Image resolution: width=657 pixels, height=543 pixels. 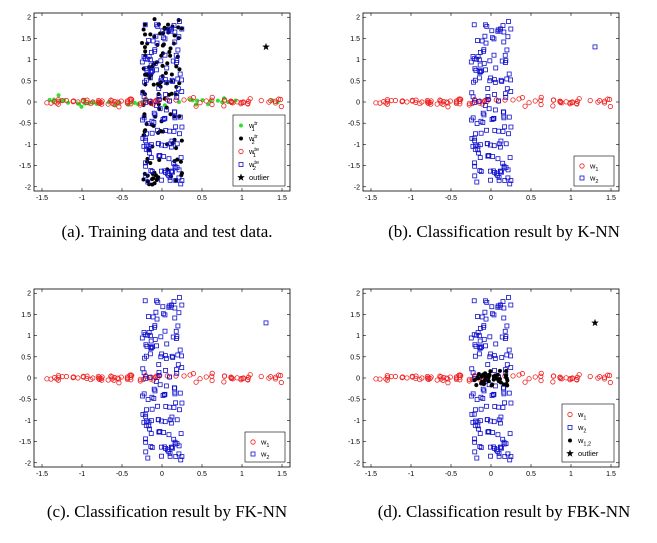 I want to click on legend-label: w1, so click(x=593, y=168).